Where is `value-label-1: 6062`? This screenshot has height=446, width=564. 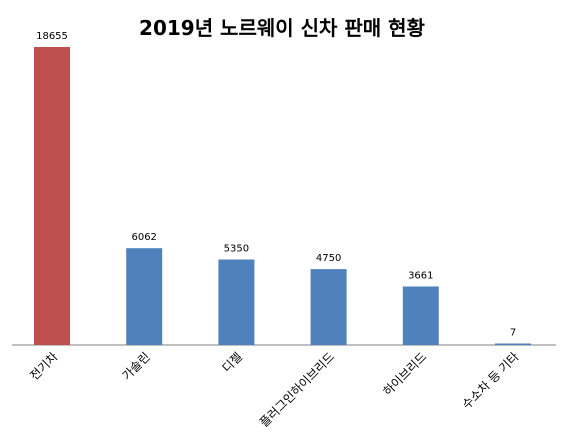
value-label-1: 6062 is located at coordinates (143, 237).